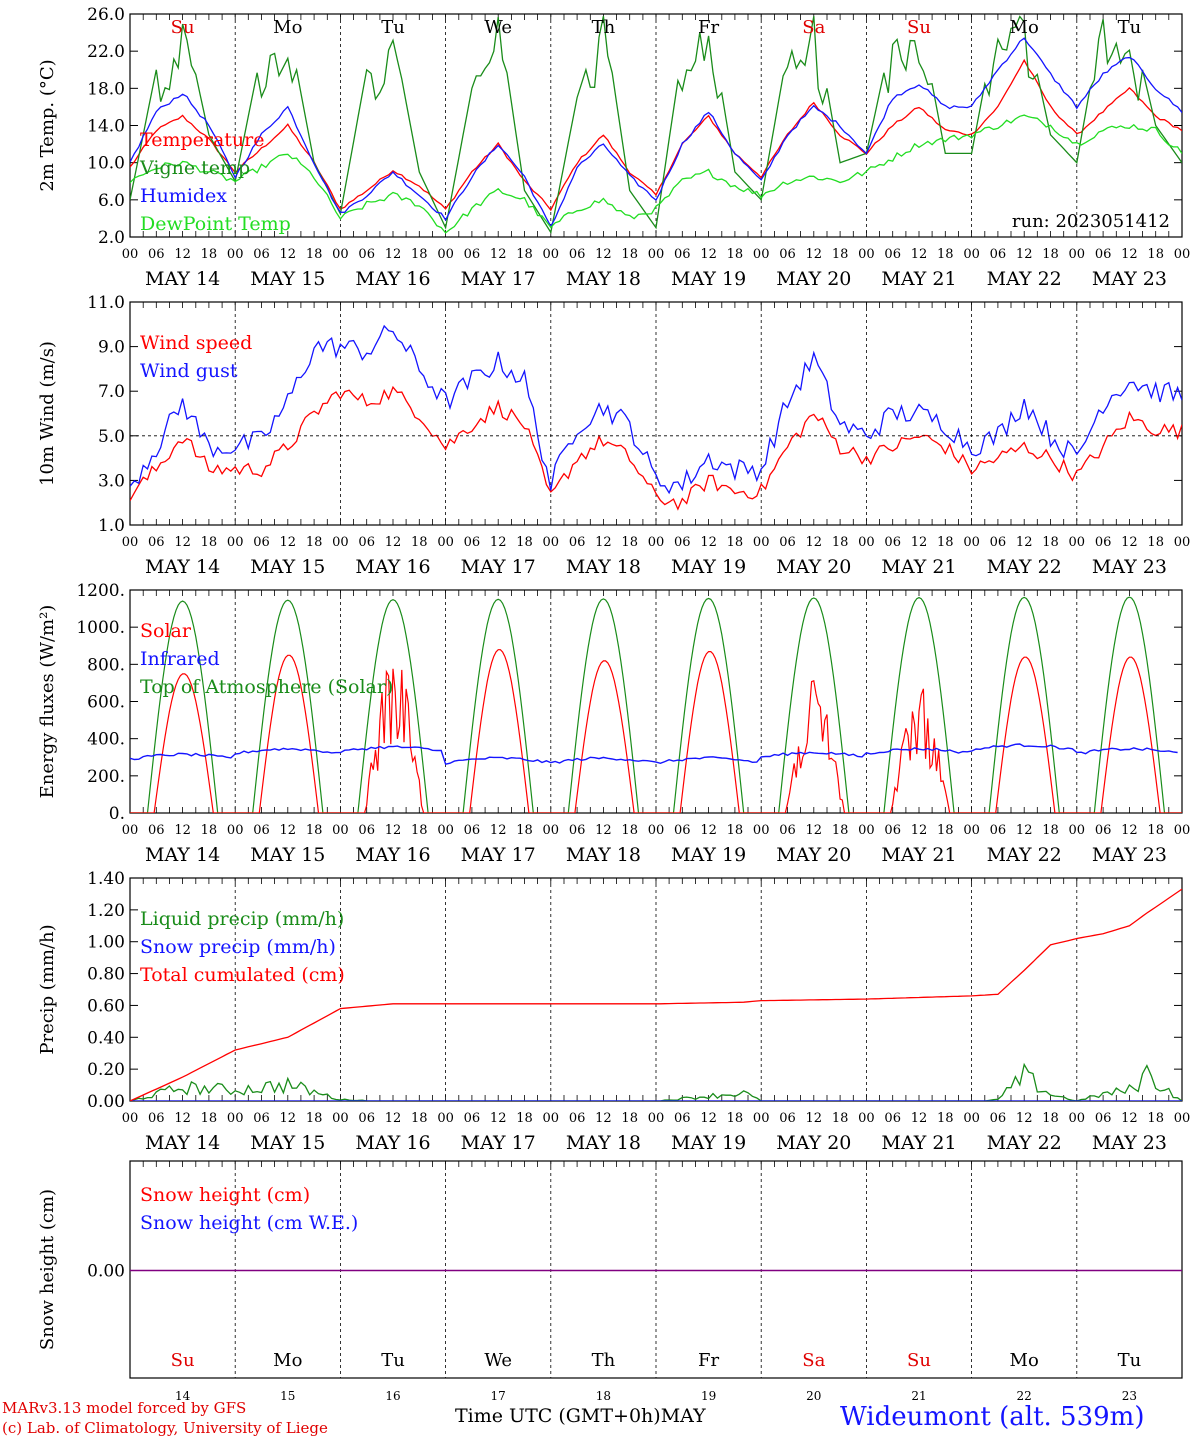  I want to click on y-tick-label: 200., so click(106, 777).